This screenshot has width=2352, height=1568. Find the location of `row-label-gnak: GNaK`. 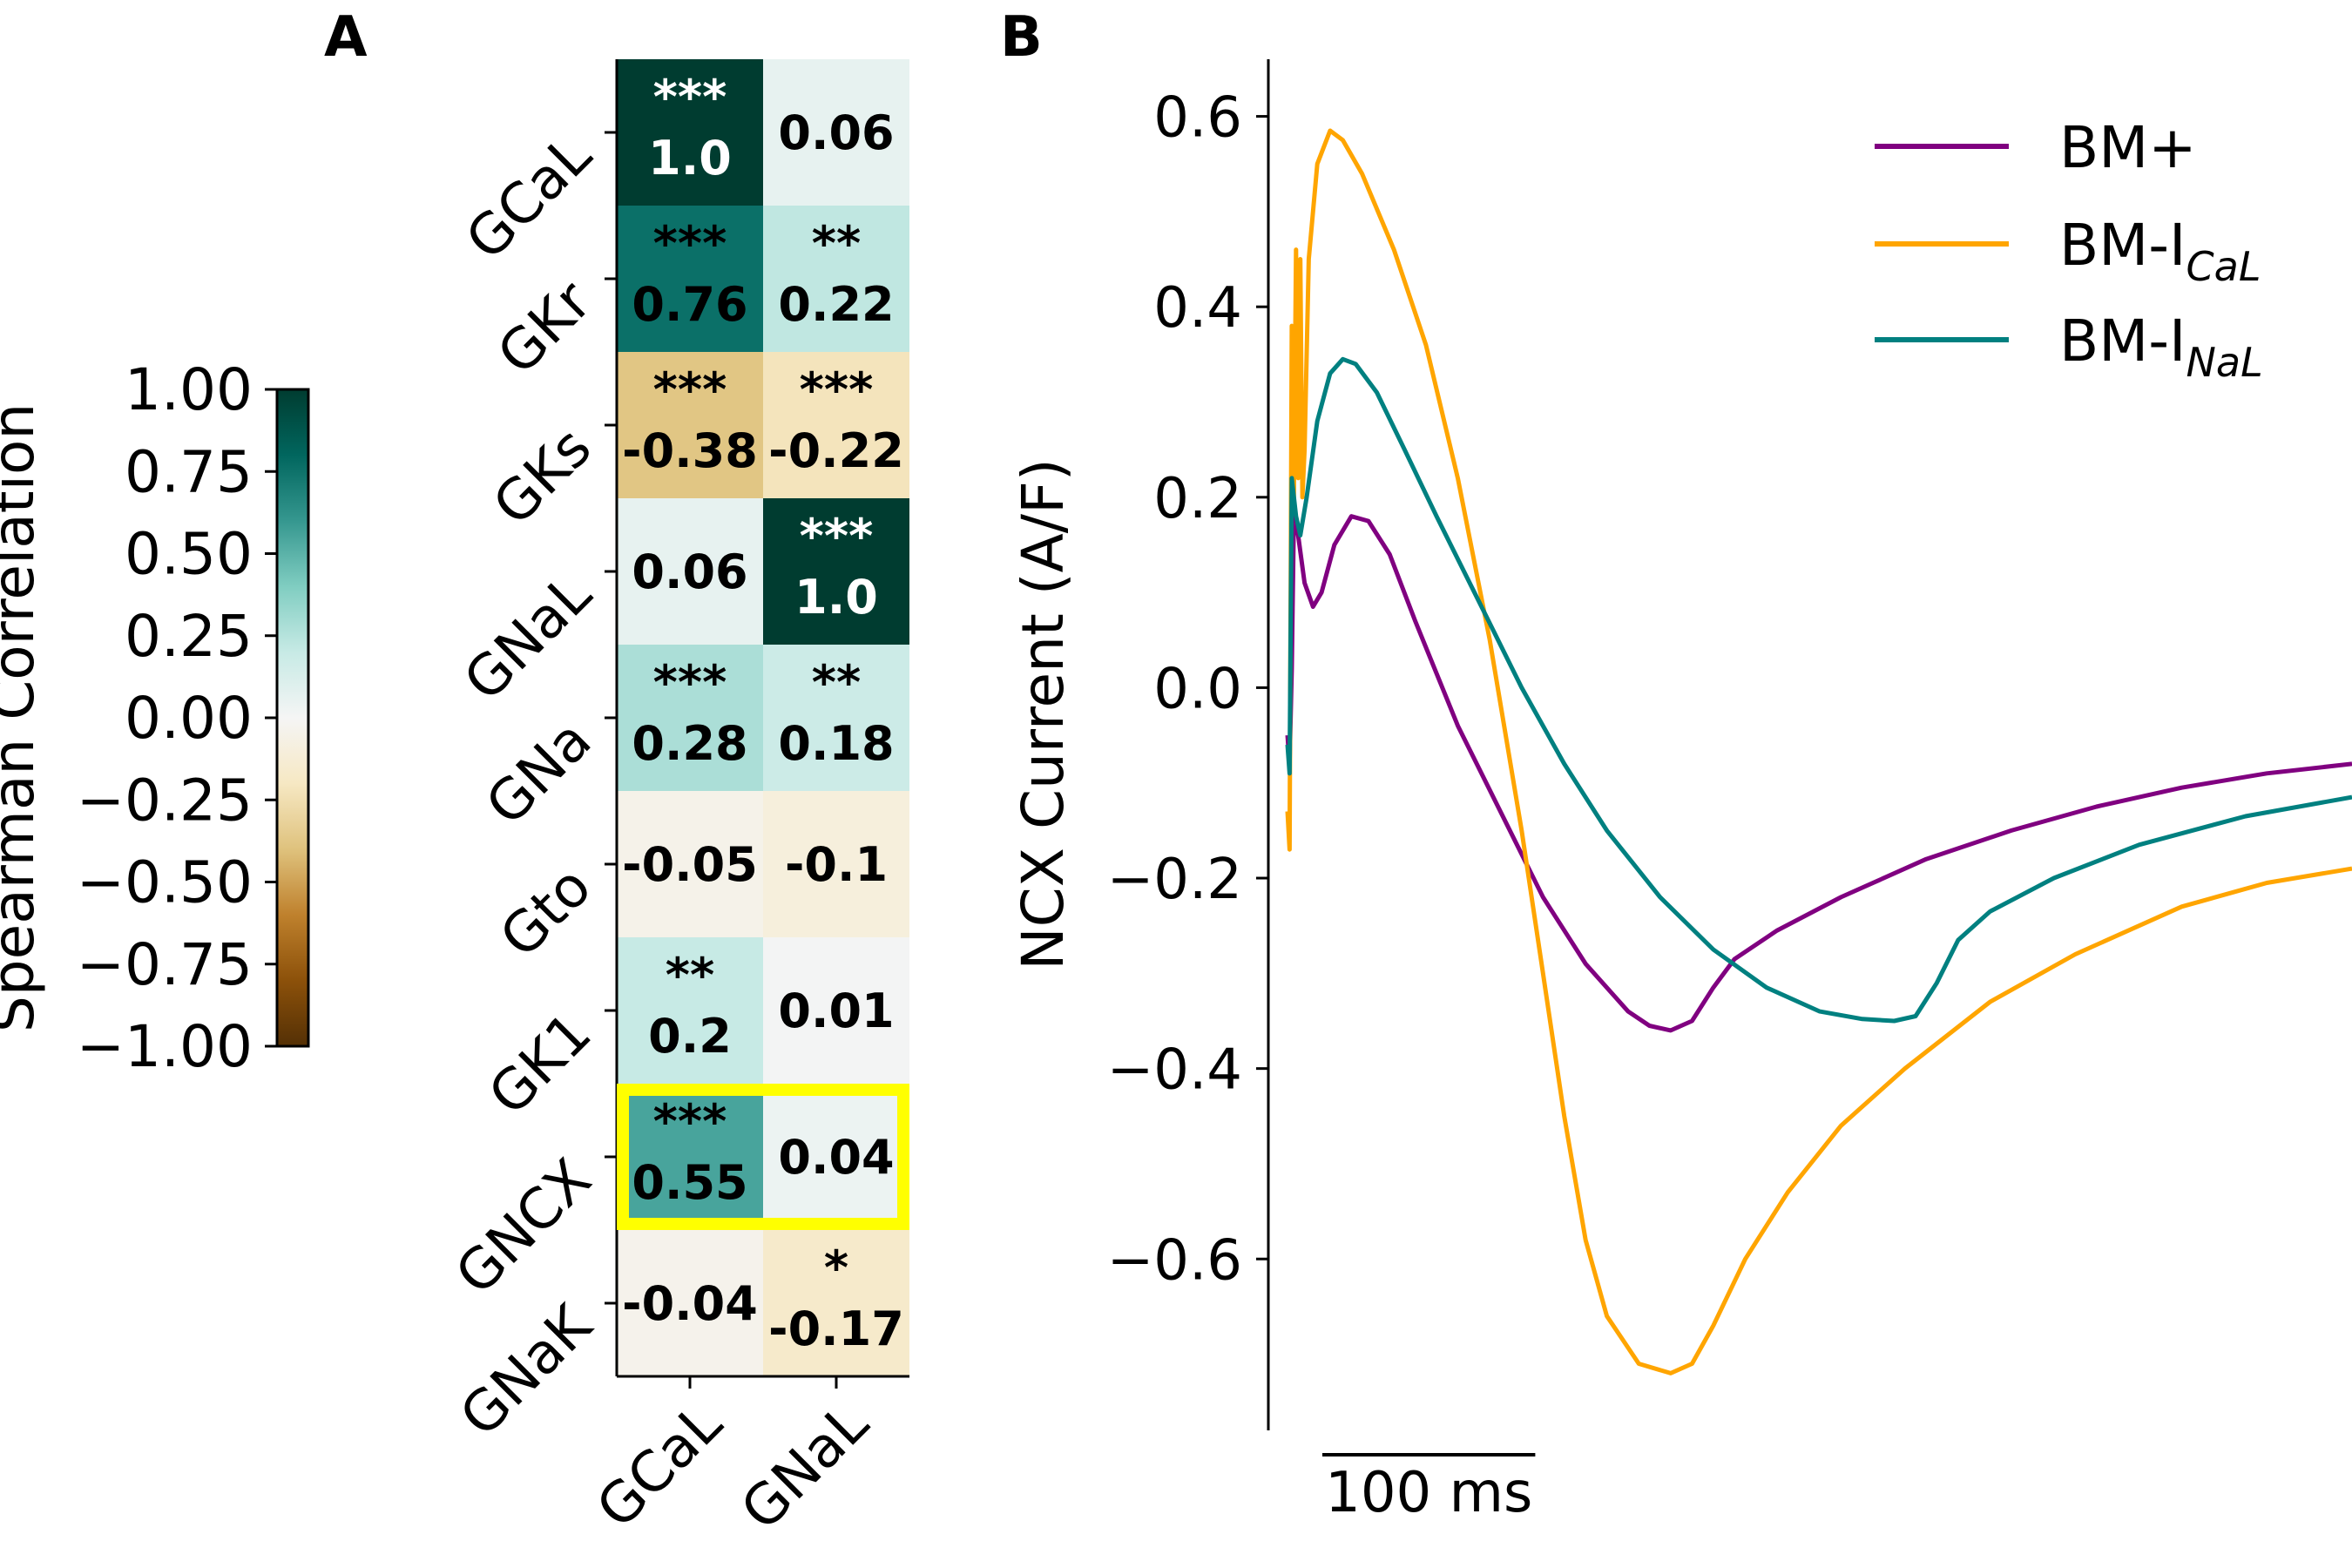

row-label-gnak: GNaK is located at coordinates (527, 1371).